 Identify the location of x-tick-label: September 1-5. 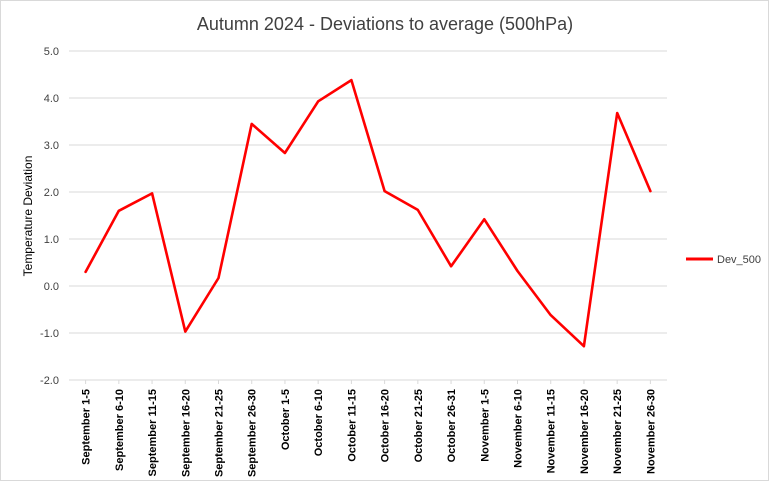
(87, 427).